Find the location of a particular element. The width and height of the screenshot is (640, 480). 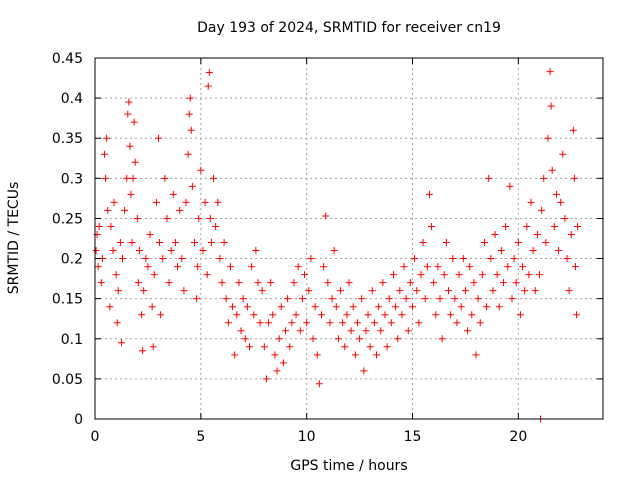

x-tick-label: 10 is located at coordinates (307, 437).